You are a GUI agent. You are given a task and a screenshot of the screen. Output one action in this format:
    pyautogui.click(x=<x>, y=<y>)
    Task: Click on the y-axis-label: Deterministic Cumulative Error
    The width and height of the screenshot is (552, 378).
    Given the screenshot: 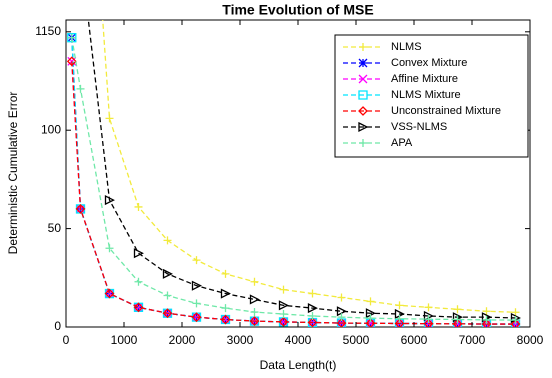 What is the action you would take?
    pyautogui.click(x=13, y=173)
    